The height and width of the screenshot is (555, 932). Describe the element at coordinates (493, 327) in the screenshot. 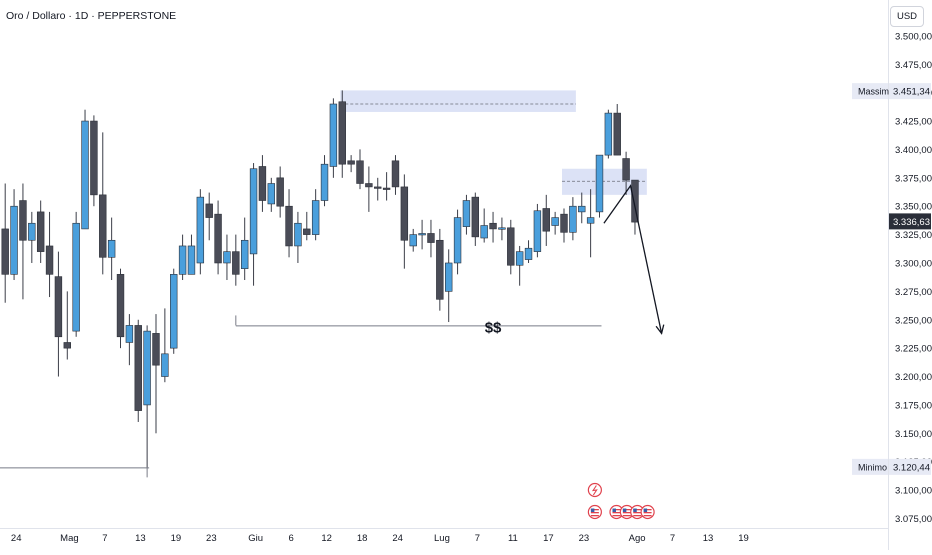

I see `liquidity-label: $$` at that location.